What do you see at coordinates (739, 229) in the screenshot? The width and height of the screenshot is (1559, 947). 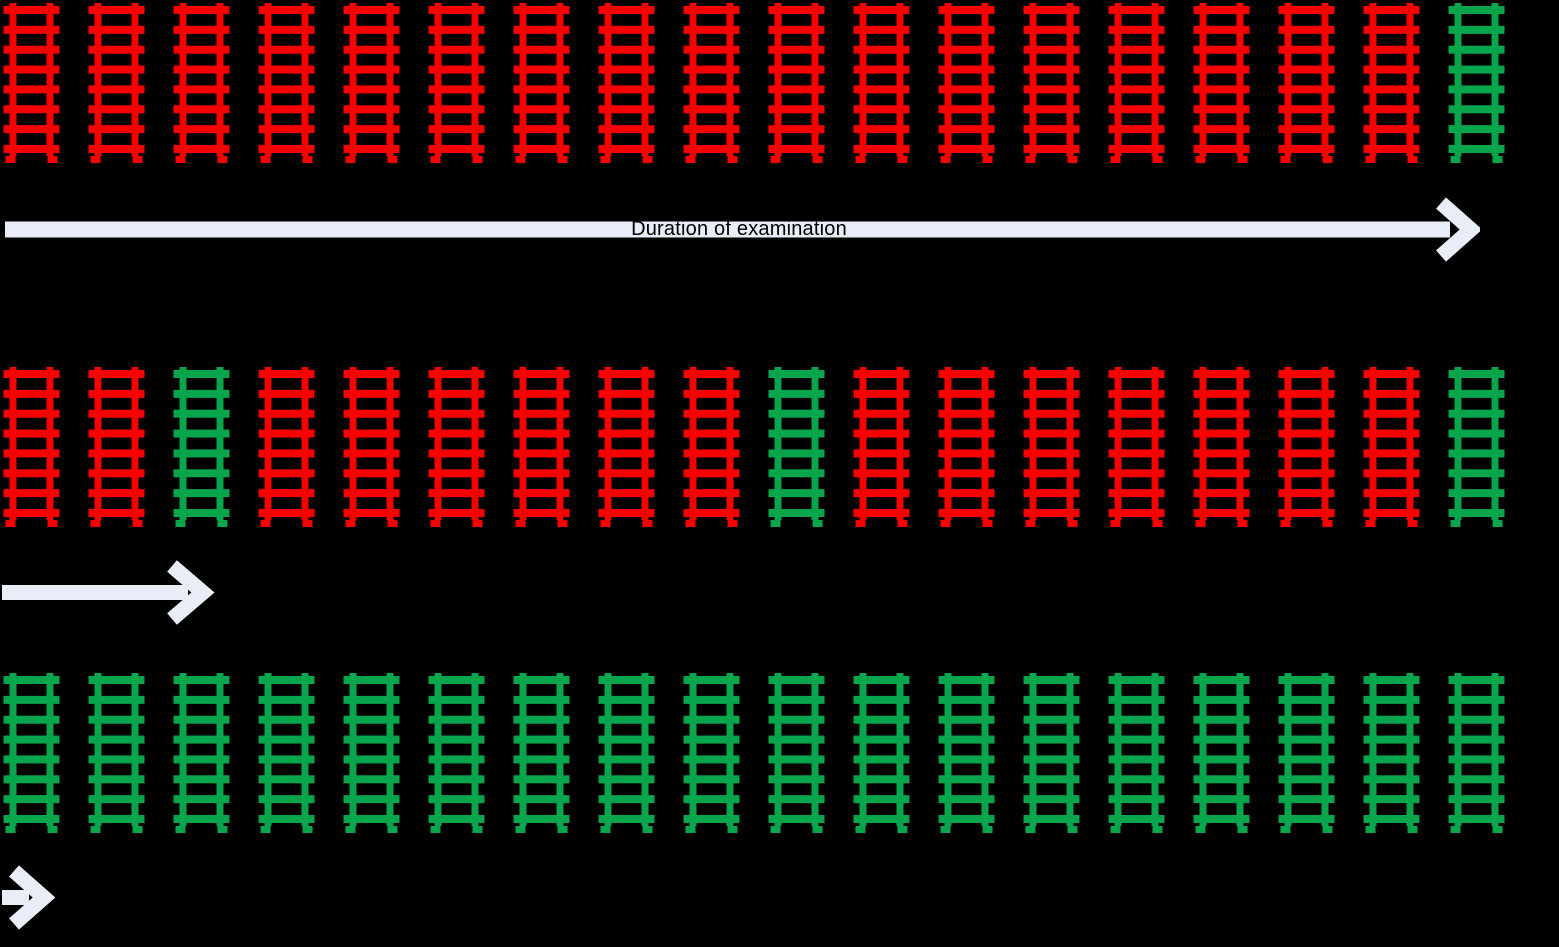 I see `duration-of-examination-label: Duration of examination` at bounding box center [739, 229].